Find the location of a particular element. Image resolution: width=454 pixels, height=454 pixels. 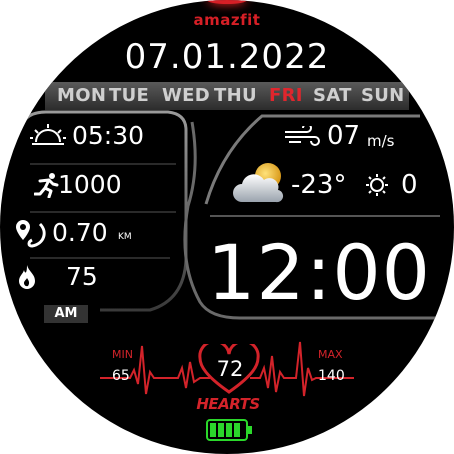

distance-unit: KM is located at coordinates (125, 237).